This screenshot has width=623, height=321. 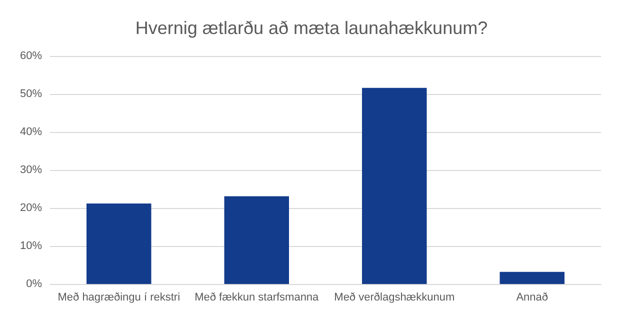 I want to click on y-tick-label: 30%, so click(x=31, y=170).